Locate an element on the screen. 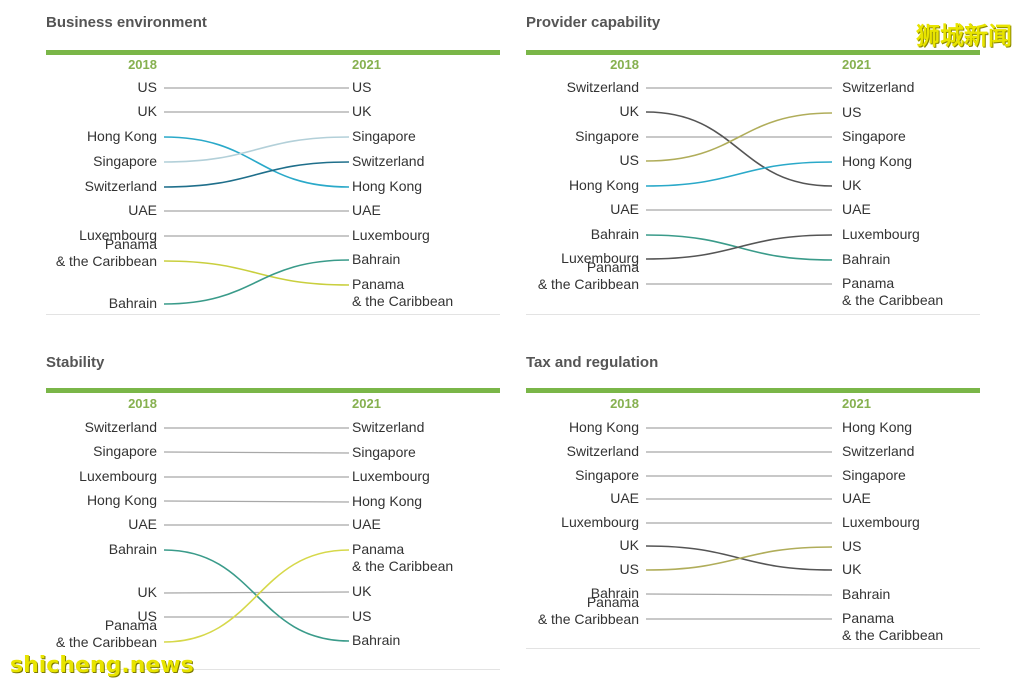 The height and width of the screenshot is (686, 1026). watermark-site: shicheng.news is located at coordinates (102, 665).